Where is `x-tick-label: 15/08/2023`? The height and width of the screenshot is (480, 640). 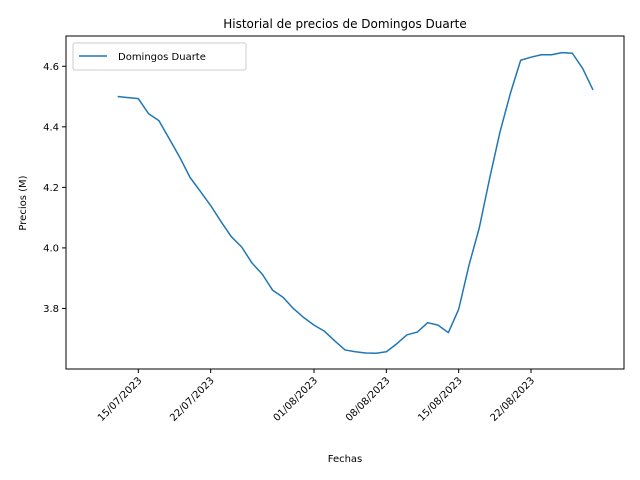
x-tick-label: 15/08/2023 is located at coordinates (440, 399).